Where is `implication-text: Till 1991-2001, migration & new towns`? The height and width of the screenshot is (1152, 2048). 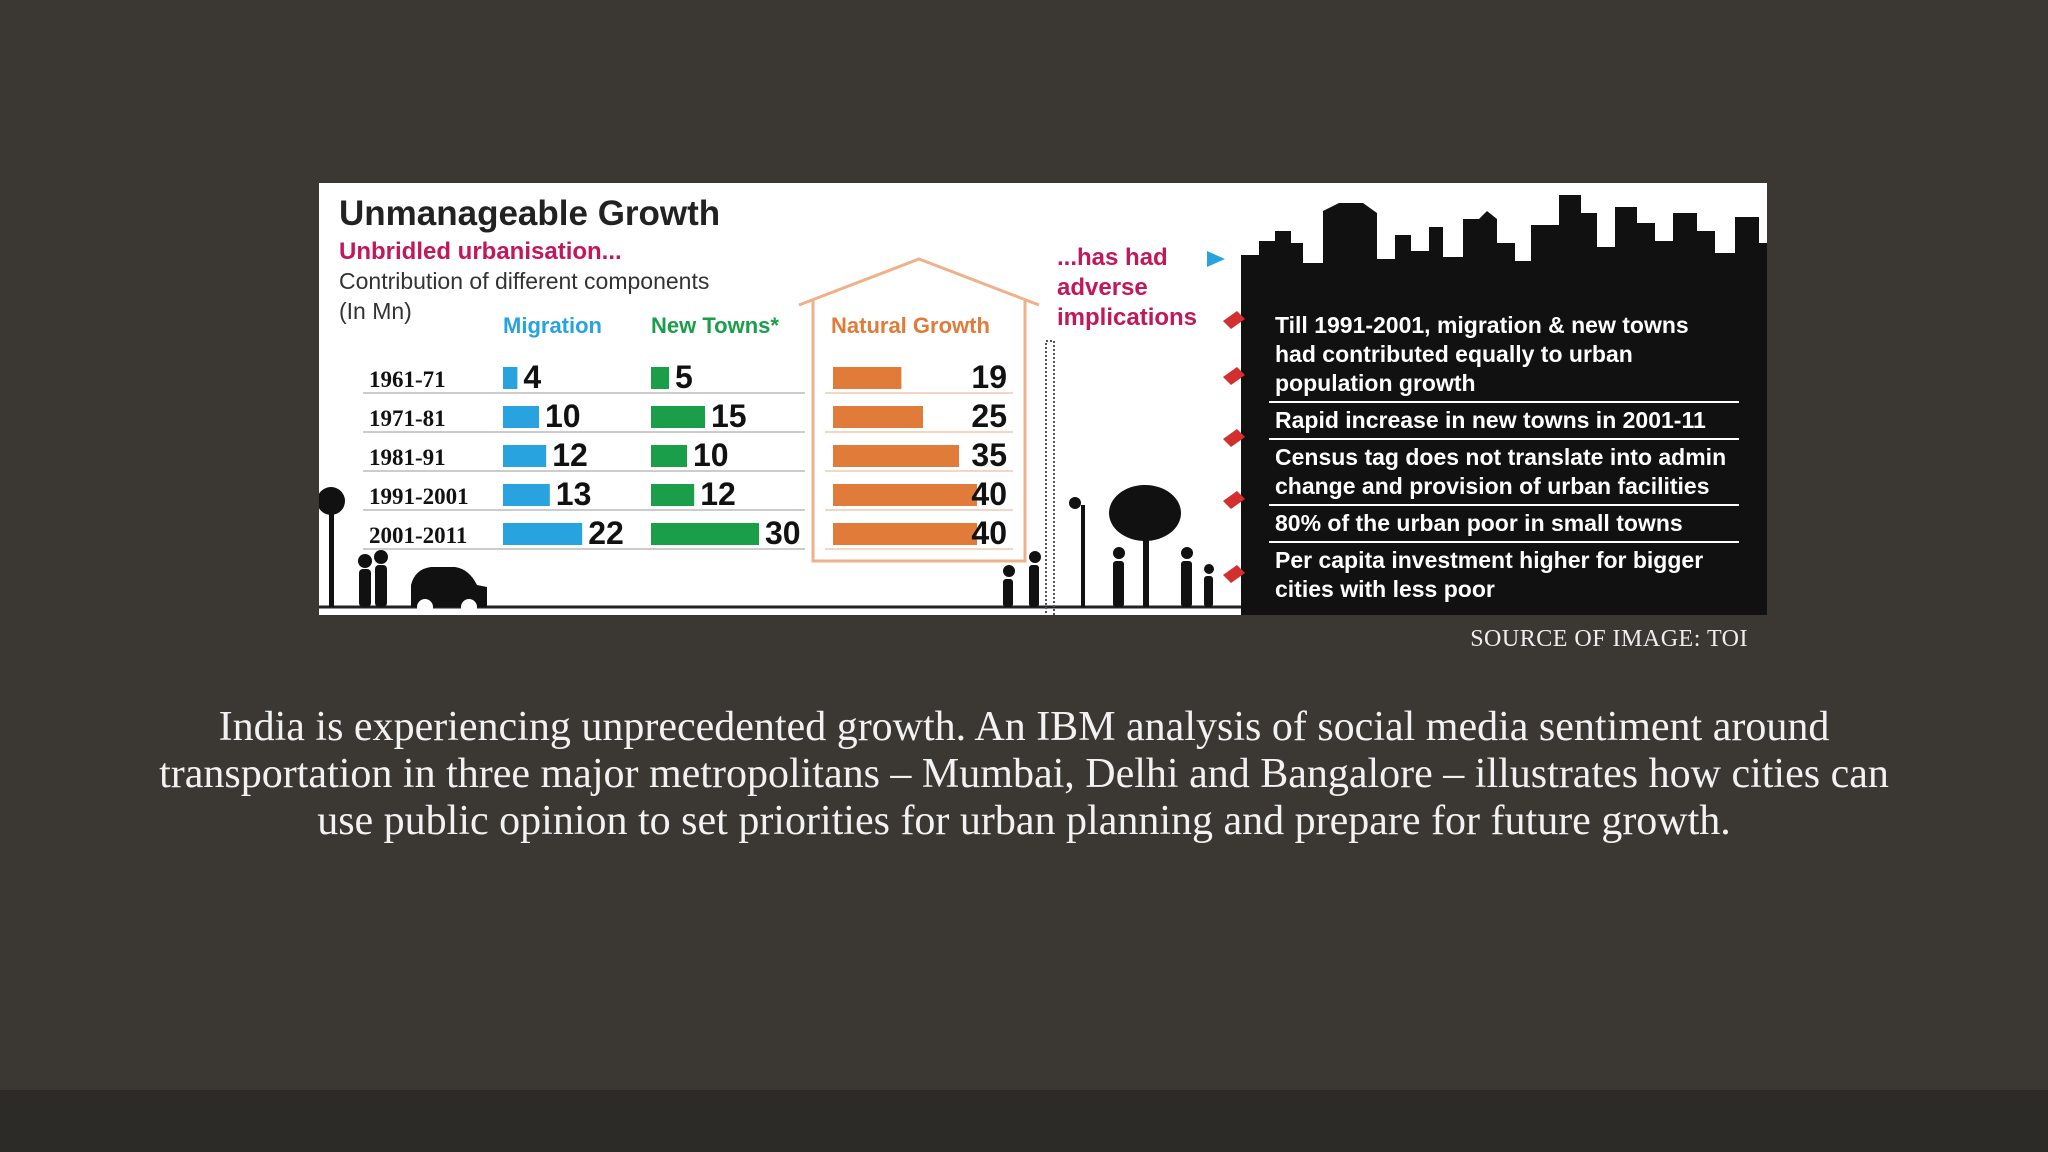
implication-text: Till 1991-2001, migration & new towns is located at coordinates (1482, 325).